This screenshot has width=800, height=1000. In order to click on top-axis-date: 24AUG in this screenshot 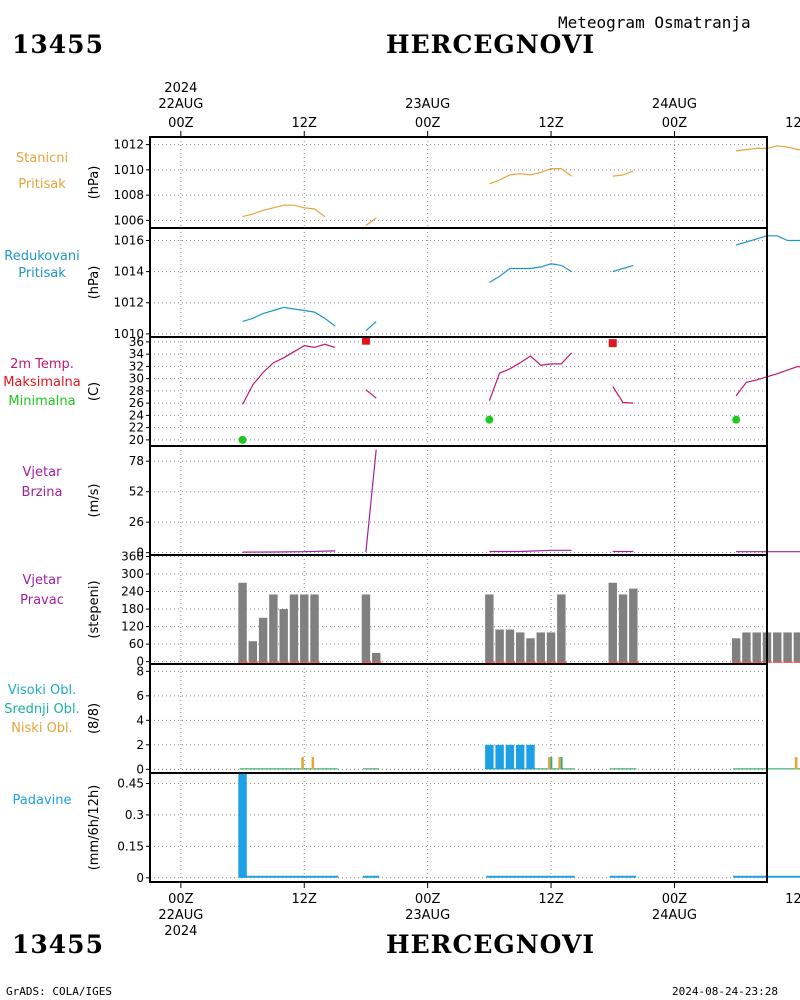, I will do `click(674, 104)`.